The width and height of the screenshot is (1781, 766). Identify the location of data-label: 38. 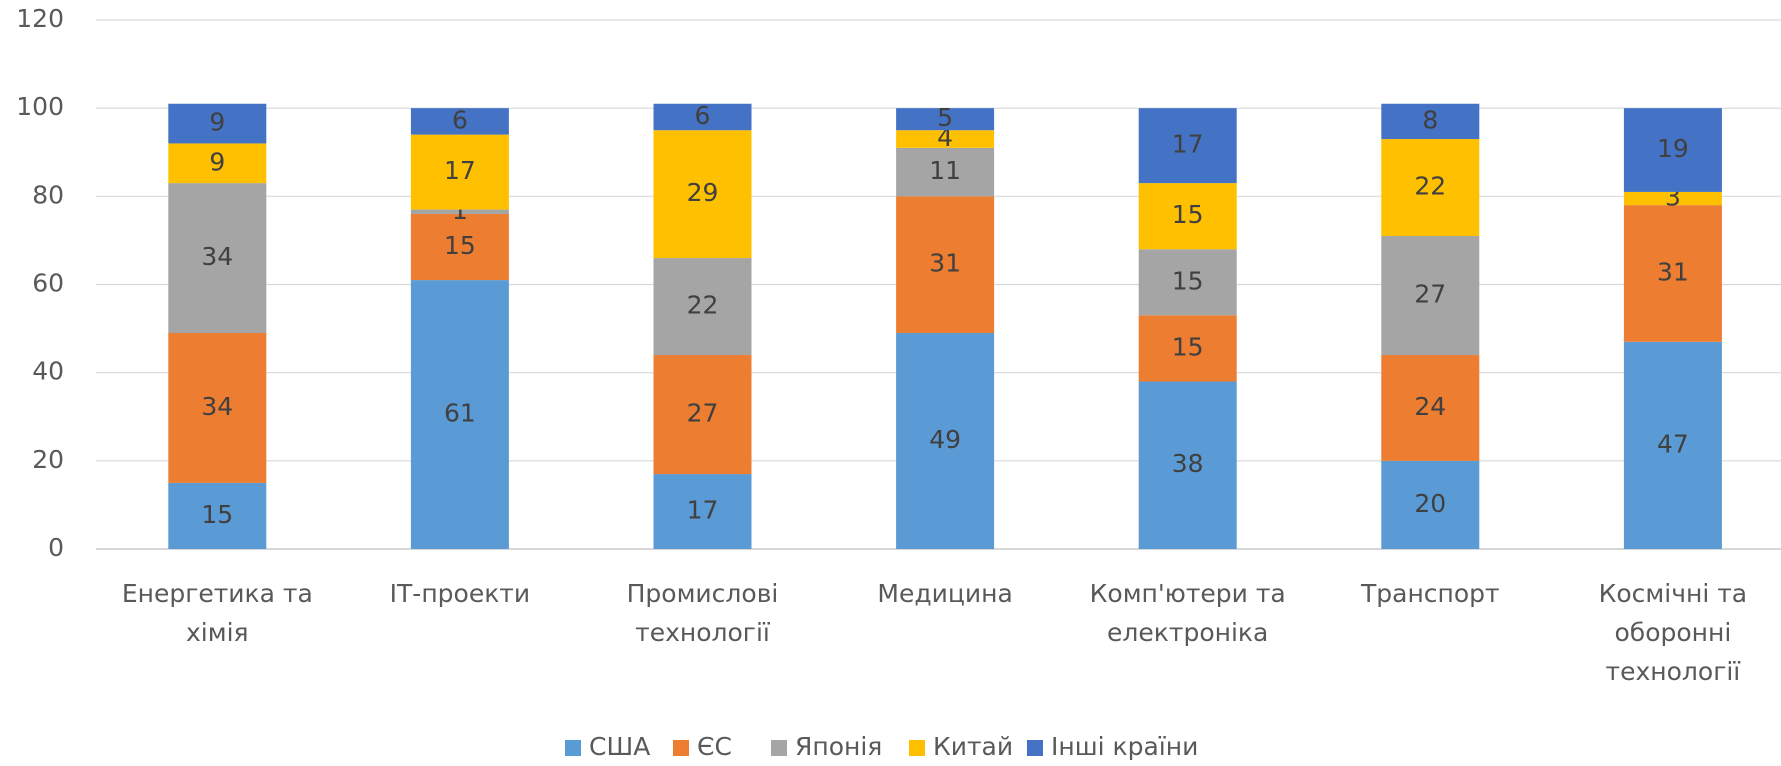
(1188, 463).